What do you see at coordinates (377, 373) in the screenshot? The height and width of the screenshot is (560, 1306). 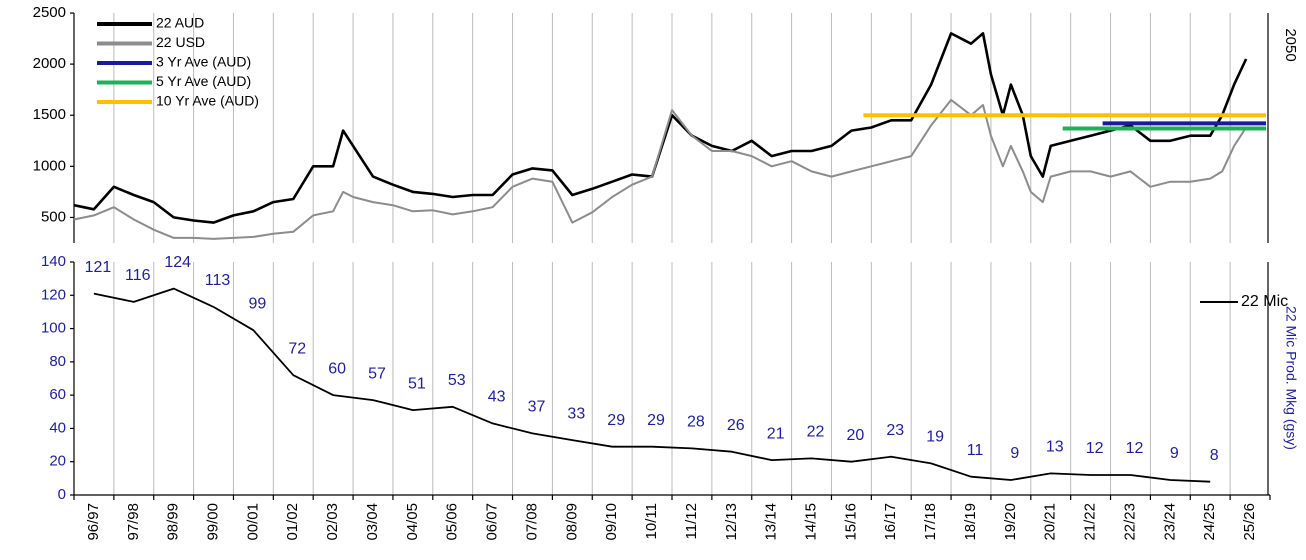 I see `data-label: 57` at bounding box center [377, 373].